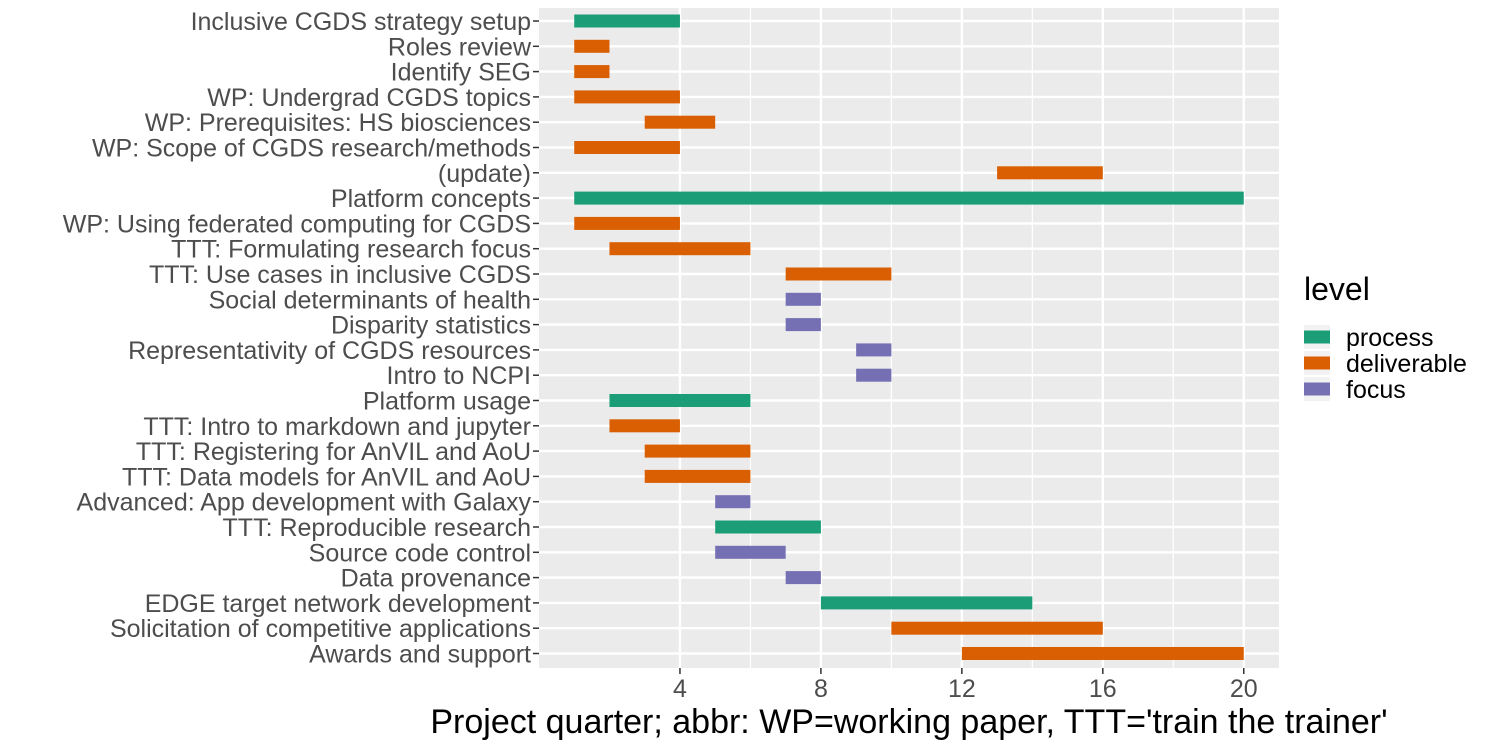 The height and width of the screenshot is (748, 1500). I want to click on legend-swatch-deliverable, so click(1317, 363).